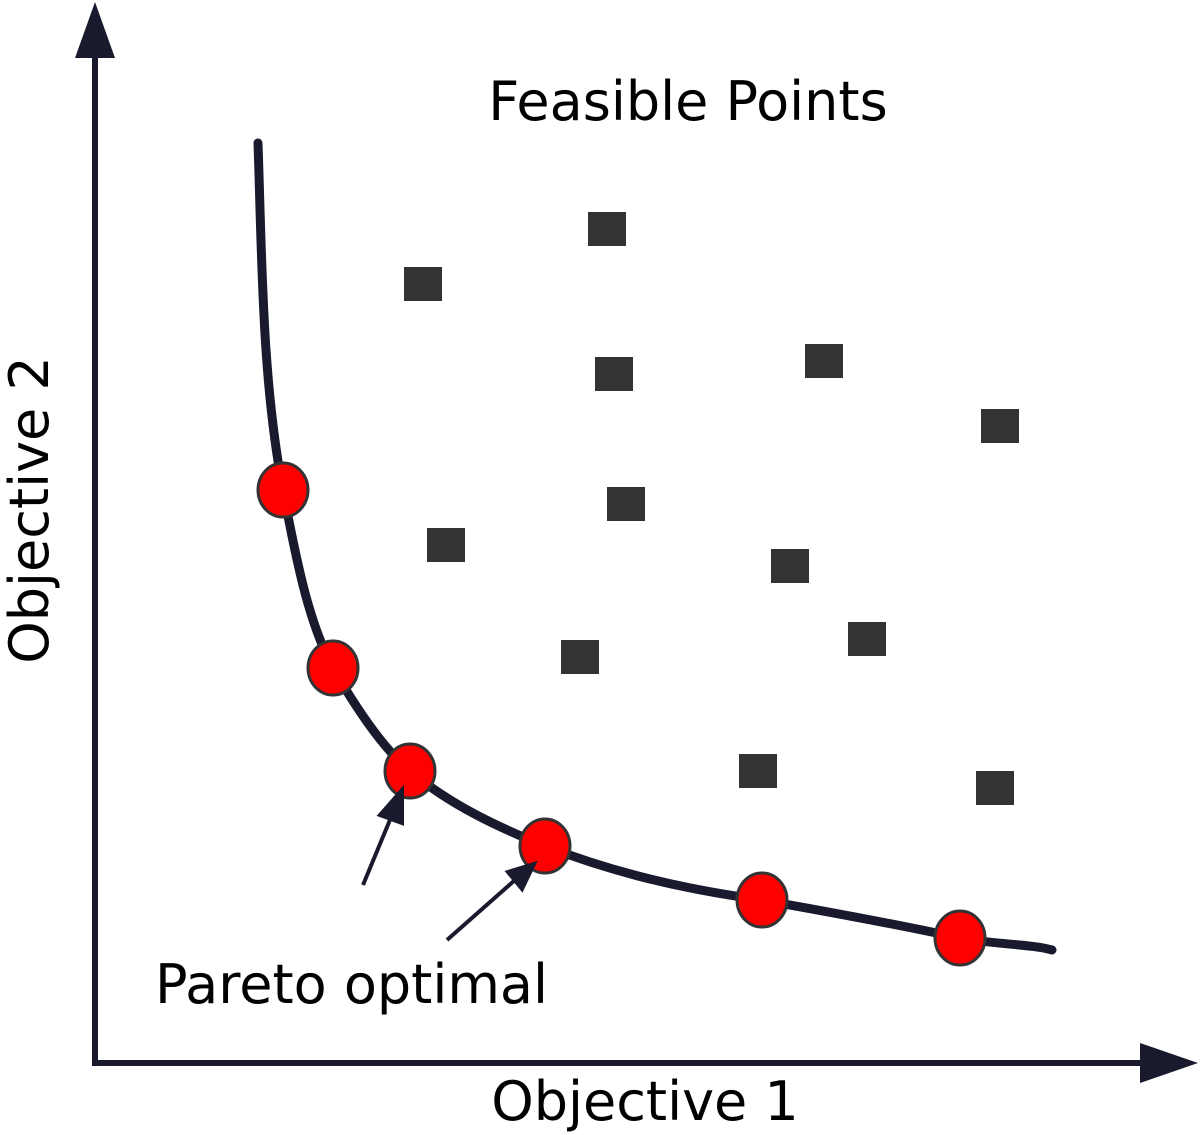  I want to click on pointer-arrows, so click(449, 863).